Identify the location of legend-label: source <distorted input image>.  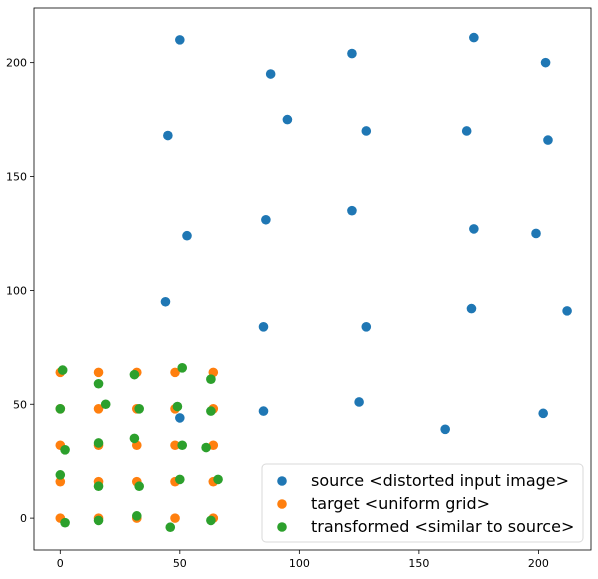
(440, 480).